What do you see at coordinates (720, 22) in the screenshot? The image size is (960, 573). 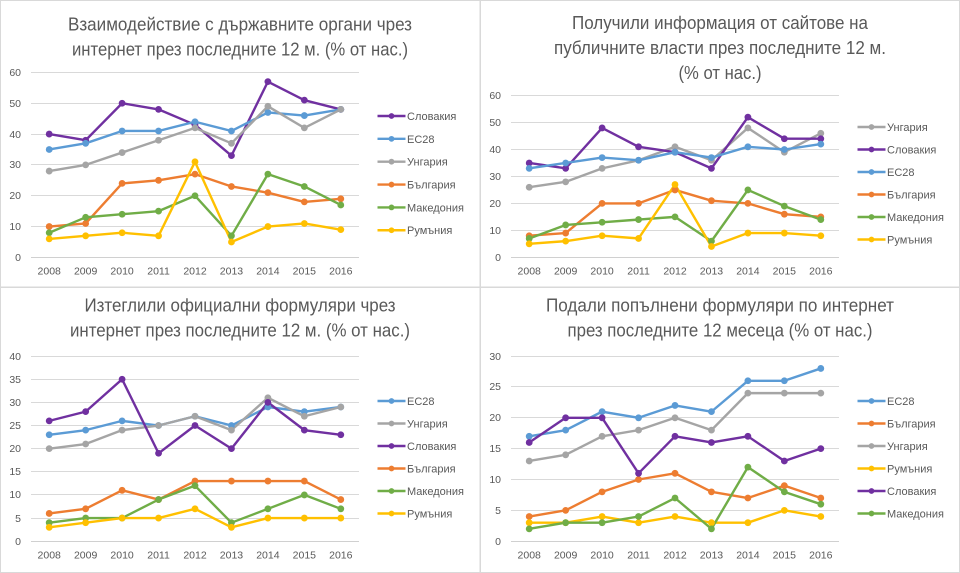 I see `svg-text:Получили информация от сайтове: Получили информация от сайтове на` at bounding box center [720, 22].